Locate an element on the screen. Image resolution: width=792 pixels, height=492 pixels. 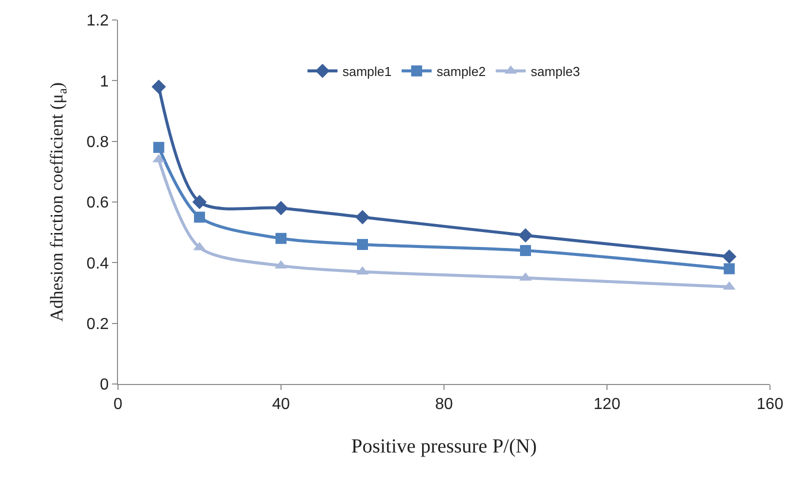
x-tick-label: 160 is located at coordinates (770, 405).